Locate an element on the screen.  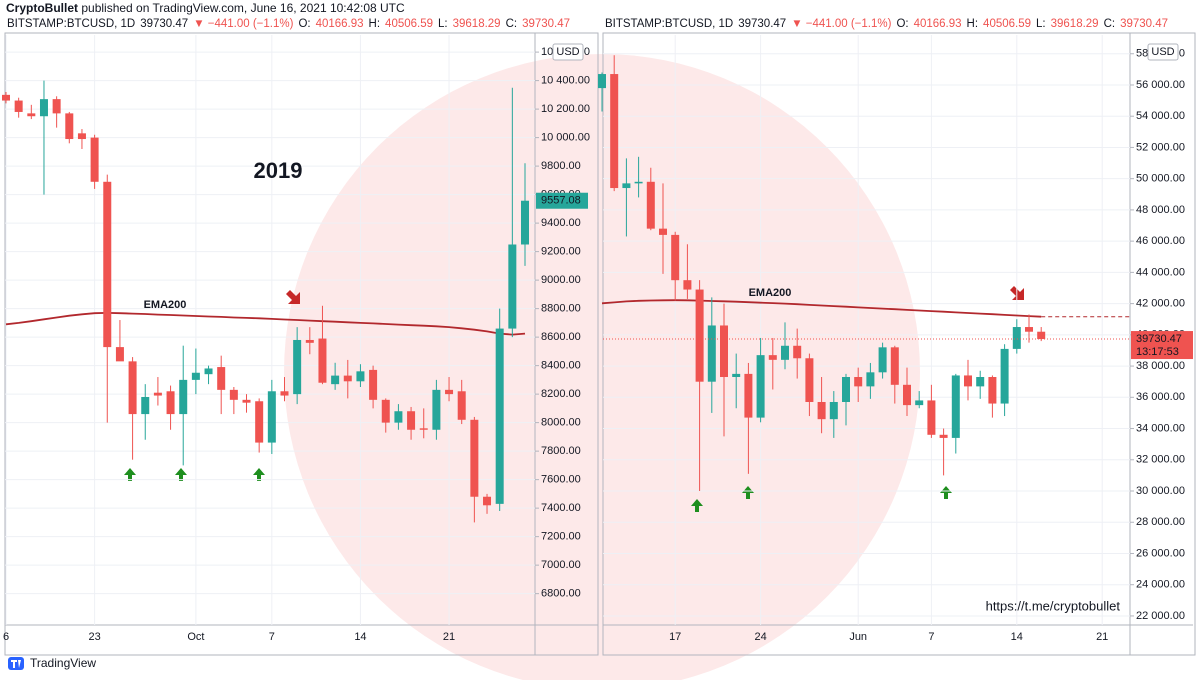
y-tick-label: 7000.00 is located at coordinates (561, 565).